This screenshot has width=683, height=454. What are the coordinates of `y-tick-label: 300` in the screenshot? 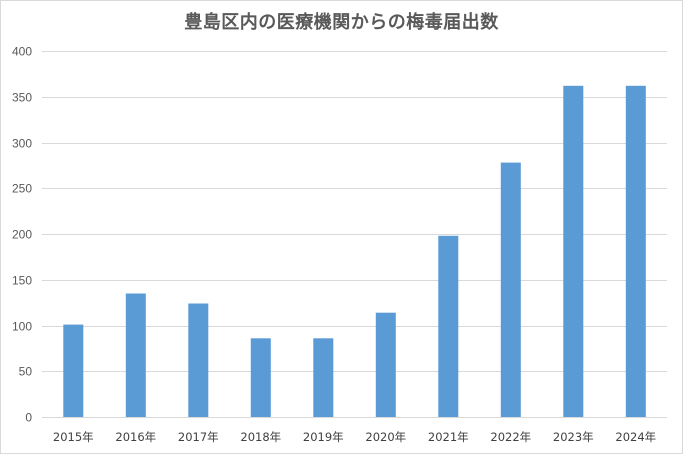 It's located at (22, 144).